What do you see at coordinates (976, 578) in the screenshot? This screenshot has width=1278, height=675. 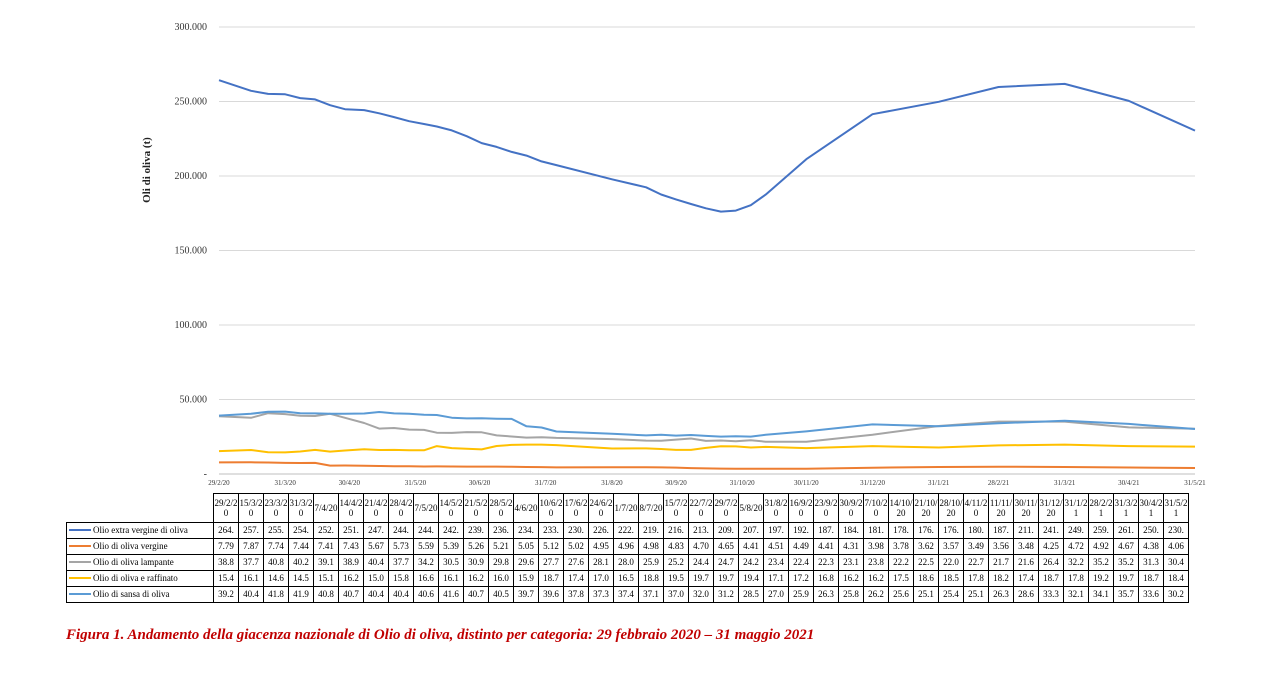 I see `table-cell: 17.8` at bounding box center [976, 578].